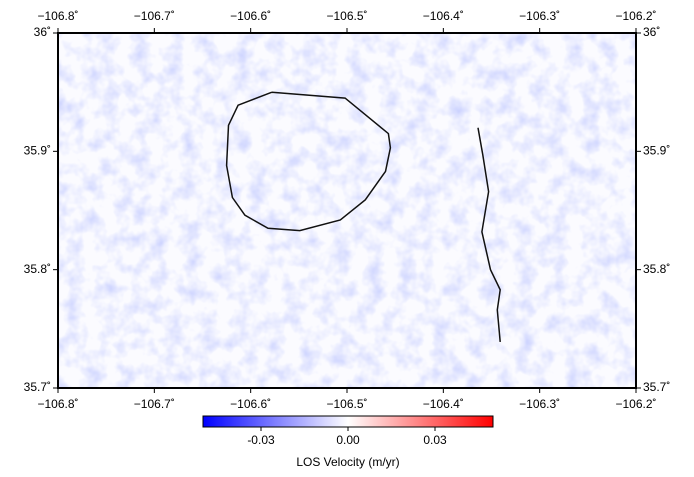 This screenshot has width=694, height=477. What do you see at coordinates (348, 421) in the screenshot?
I see `colorbar` at bounding box center [348, 421].